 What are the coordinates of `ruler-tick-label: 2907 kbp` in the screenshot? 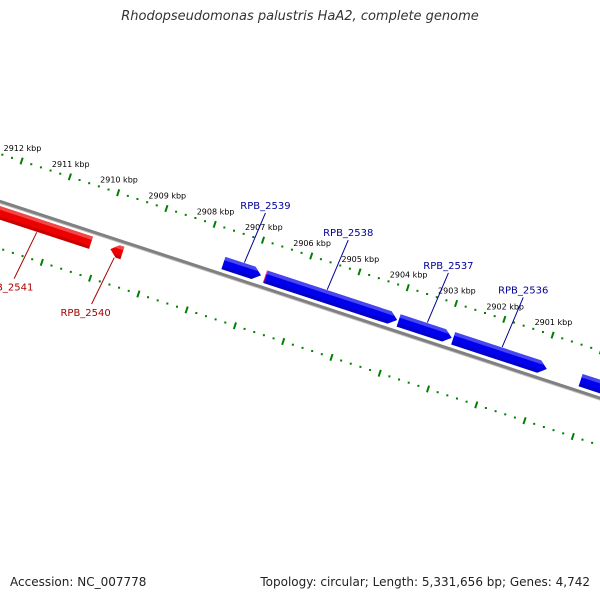 It's located at (264, 227).